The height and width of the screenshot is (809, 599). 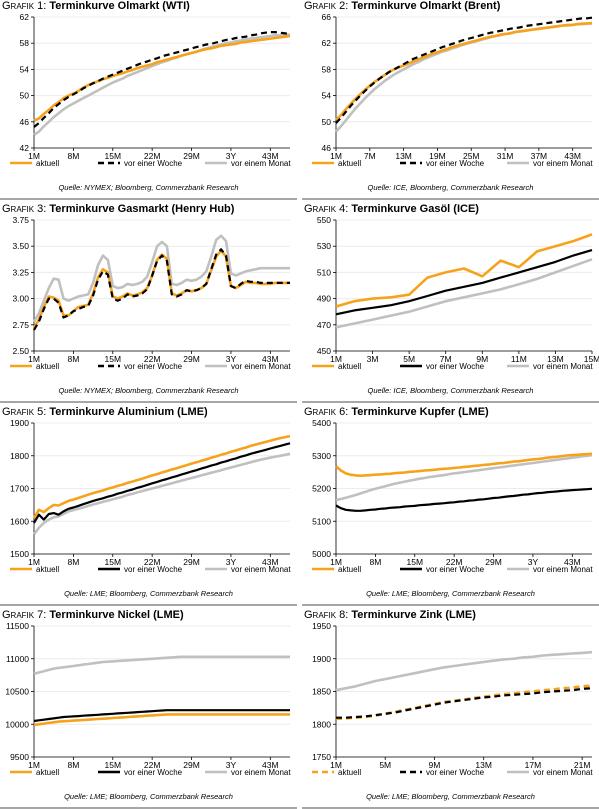 What do you see at coordinates (426, 6) in the screenshot?
I see `chart-title-text: Terminkurve Olmarkt (Brent)` at bounding box center [426, 6].